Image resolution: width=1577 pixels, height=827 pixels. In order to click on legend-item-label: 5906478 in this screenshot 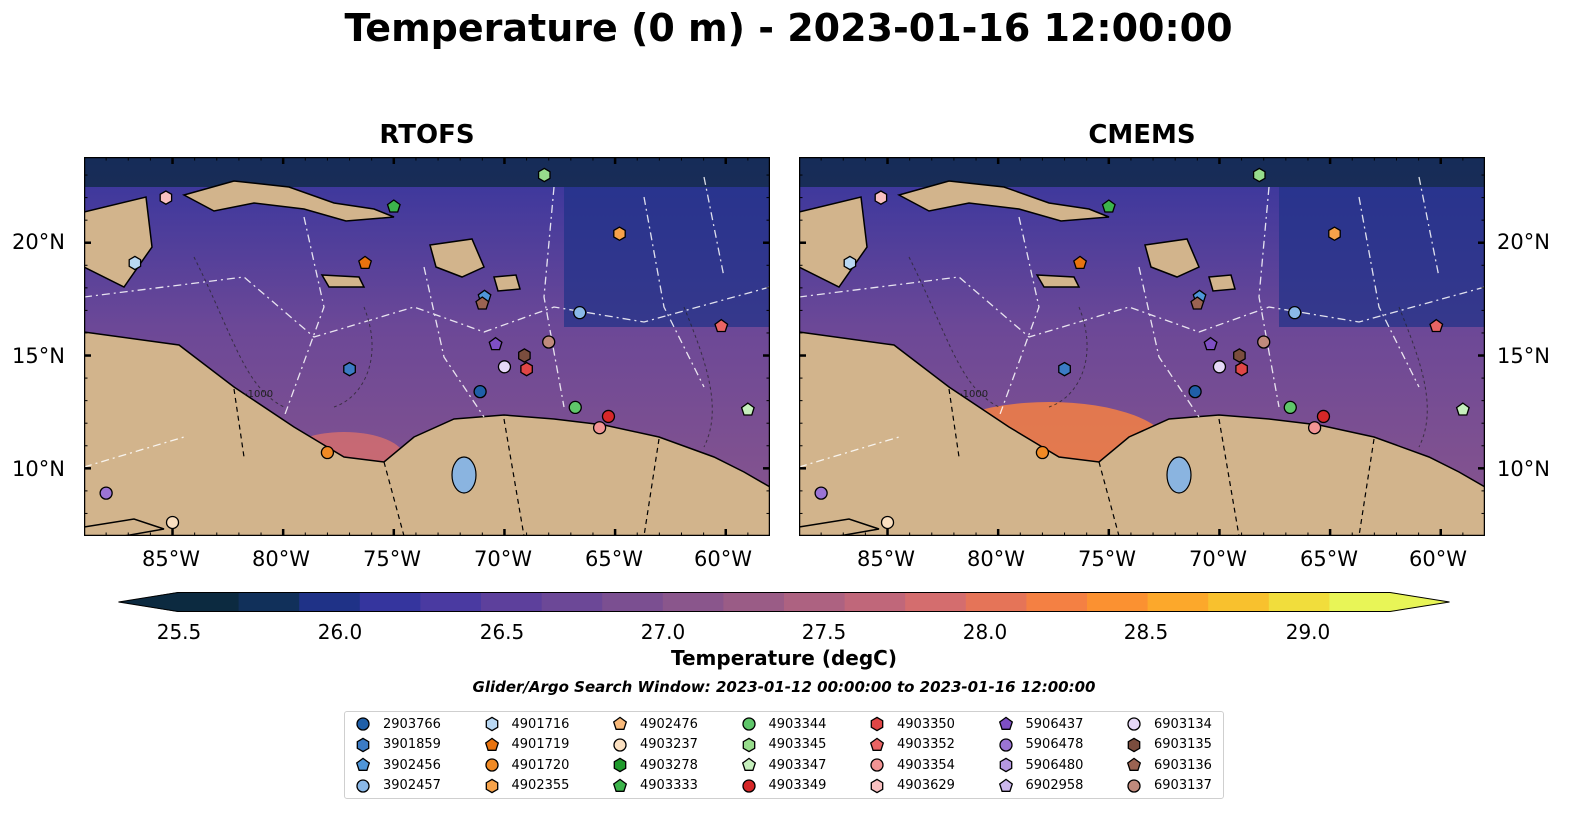, I will do `click(1054, 744)`.